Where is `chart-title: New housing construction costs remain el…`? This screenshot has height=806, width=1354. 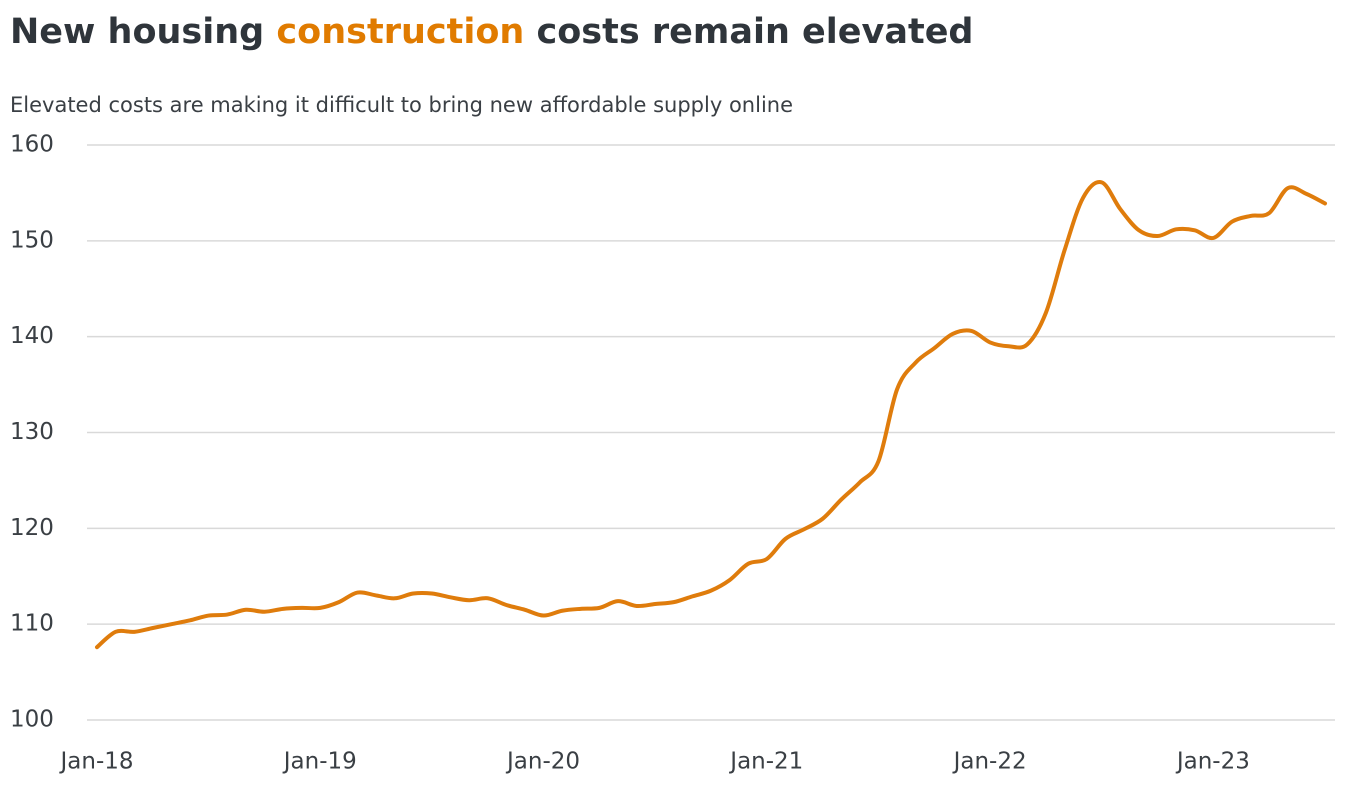
chart-title: New housing construction costs remain el… is located at coordinates (492, 32).